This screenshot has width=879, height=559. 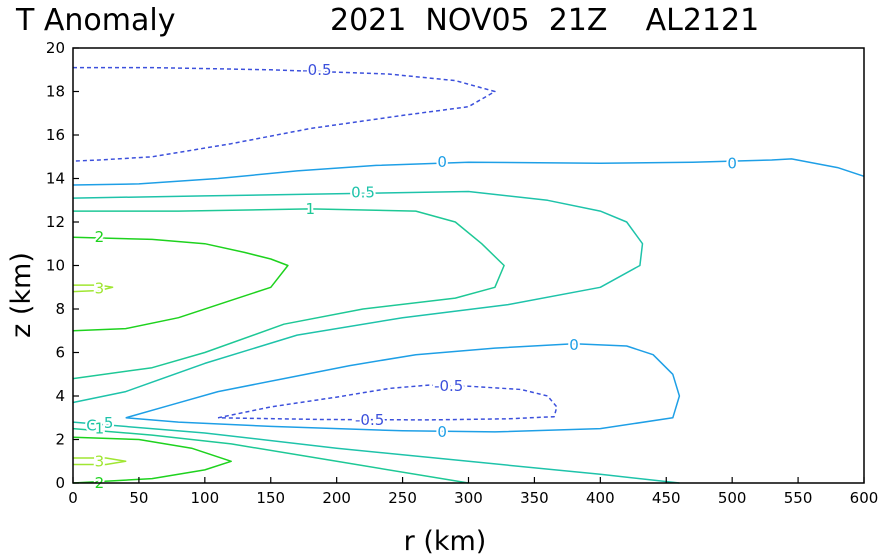 I want to click on x-tick-label-0: 0, so click(x=73, y=498).